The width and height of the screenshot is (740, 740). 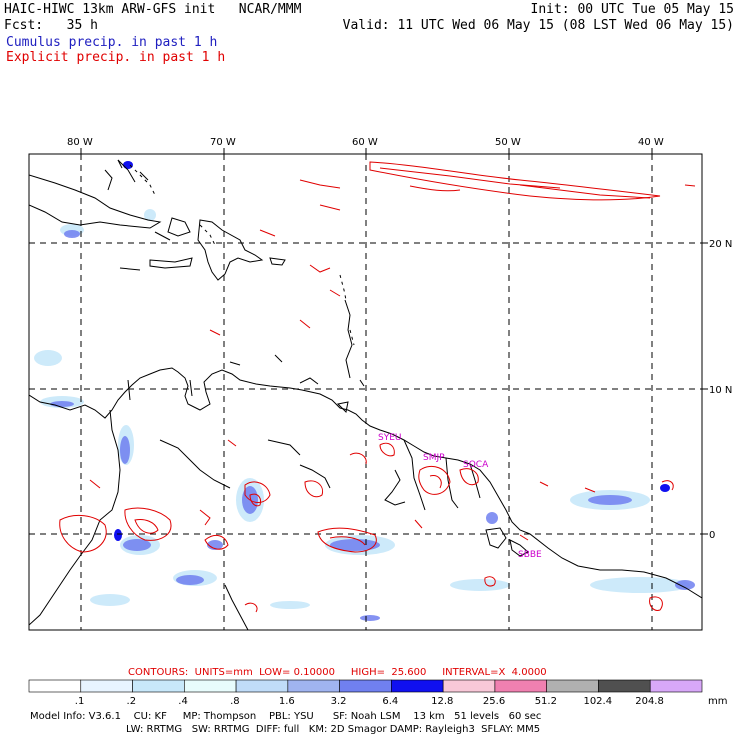 I want to click on lat-label: 10 N, so click(x=720, y=390).